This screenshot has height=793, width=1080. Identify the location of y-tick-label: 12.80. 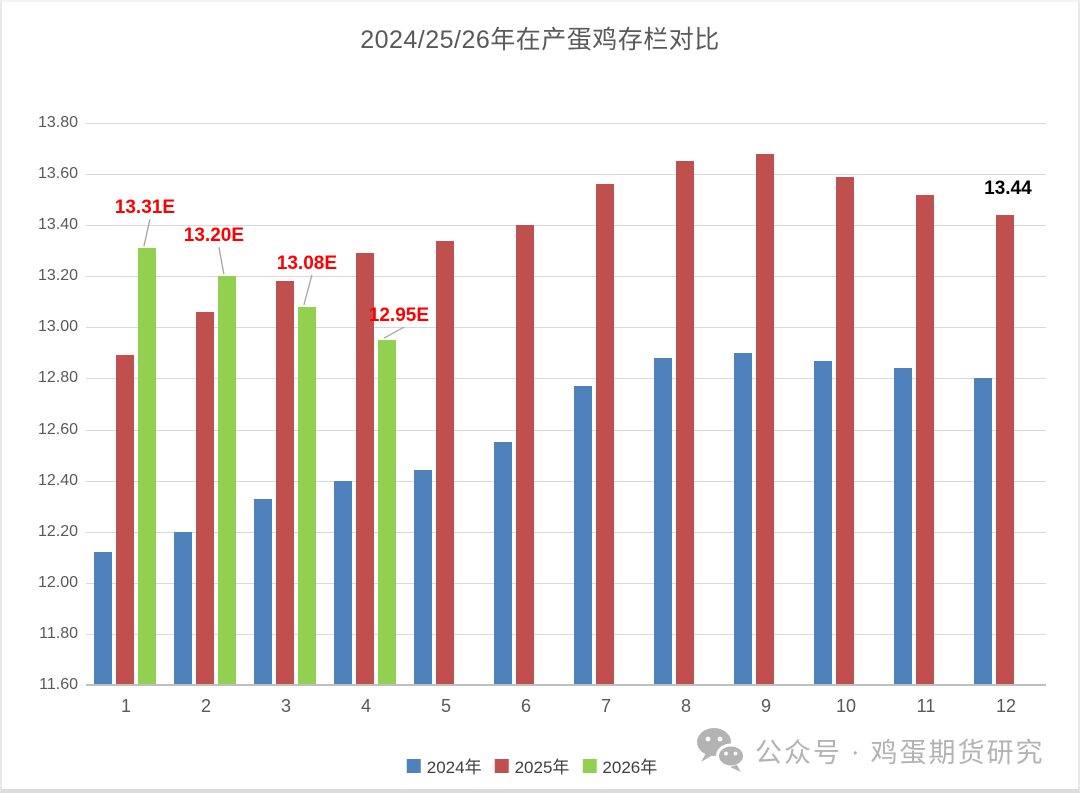
(57, 378).